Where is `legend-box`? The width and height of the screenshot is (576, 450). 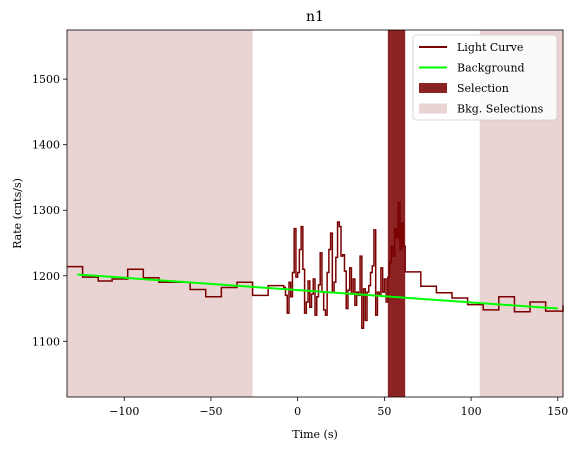 legend-box is located at coordinates (485, 77).